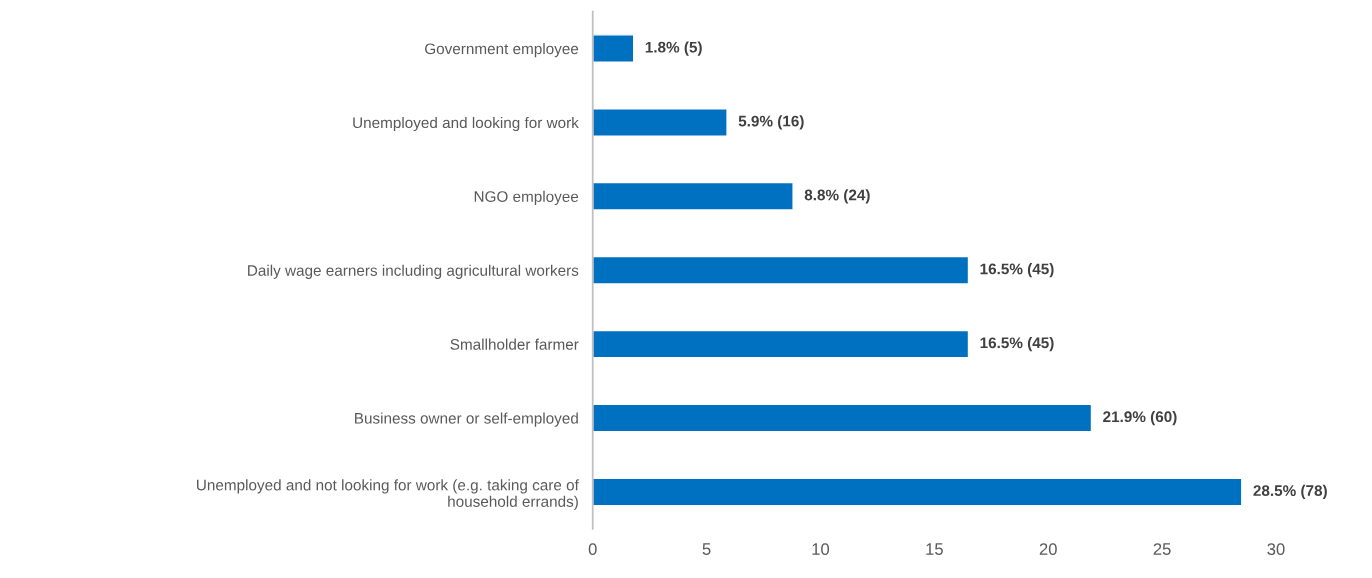 Image resolution: width=1372 pixels, height=578 pixels. I want to click on data-label: 21.9% (60), so click(1140, 418).